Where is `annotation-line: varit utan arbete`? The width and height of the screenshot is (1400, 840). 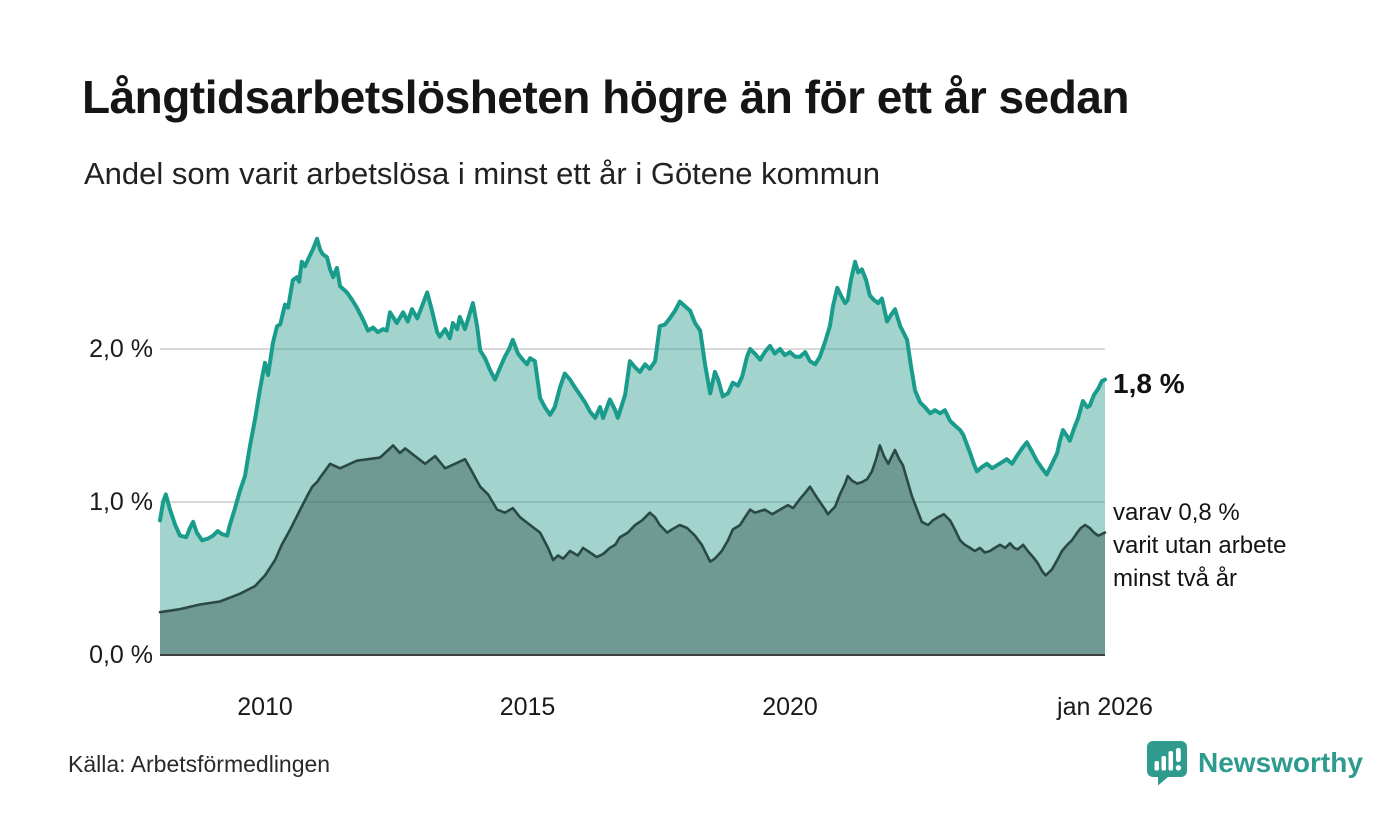 annotation-line: varit utan arbete is located at coordinates (1200, 545).